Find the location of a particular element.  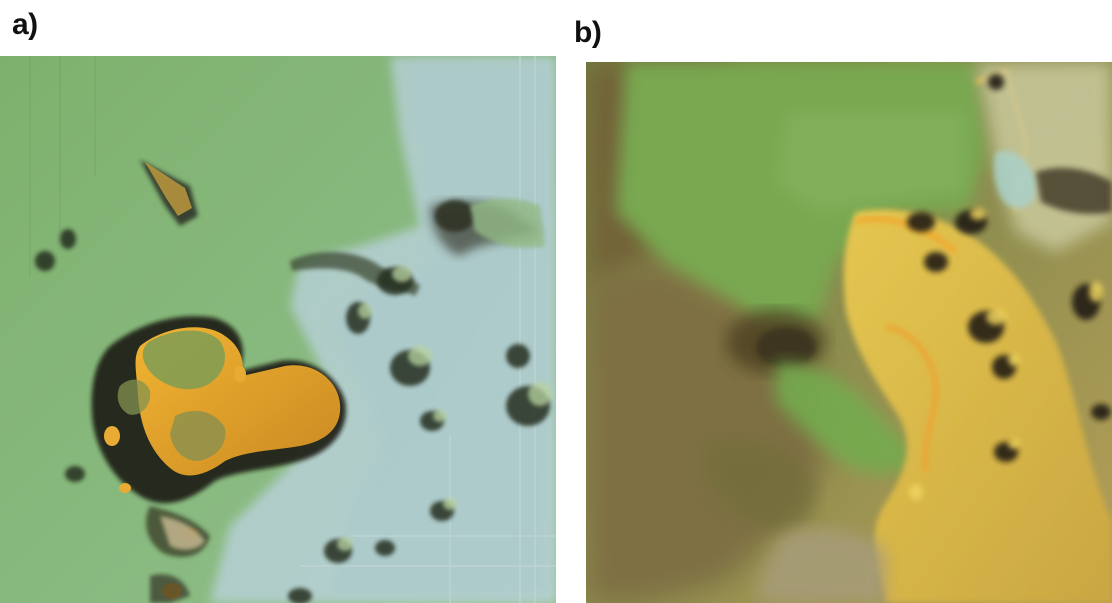

panel-b-label: b) is located at coordinates (588, 32).